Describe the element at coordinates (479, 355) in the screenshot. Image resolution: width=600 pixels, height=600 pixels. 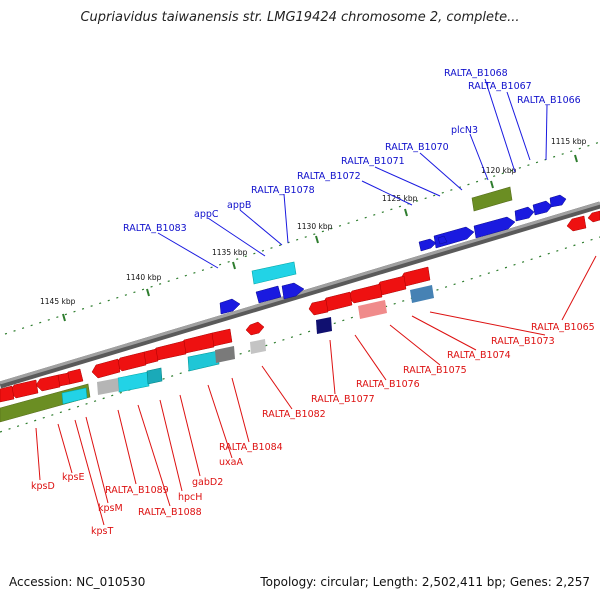
I see `gene-label: RALTA_B1074` at that location.